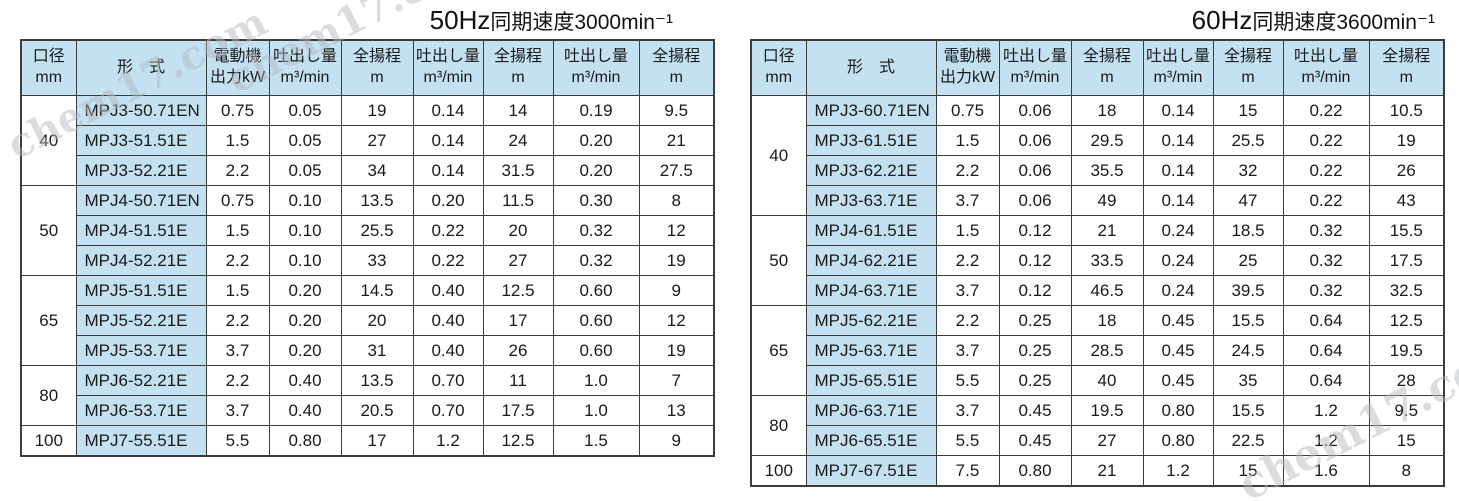 This screenshot has width=1459, height=501. What do you see at coordinates (1035, 471) in the screenshot?
I see `discharge-cell: 0.80` at bounding box center [1035, 471].